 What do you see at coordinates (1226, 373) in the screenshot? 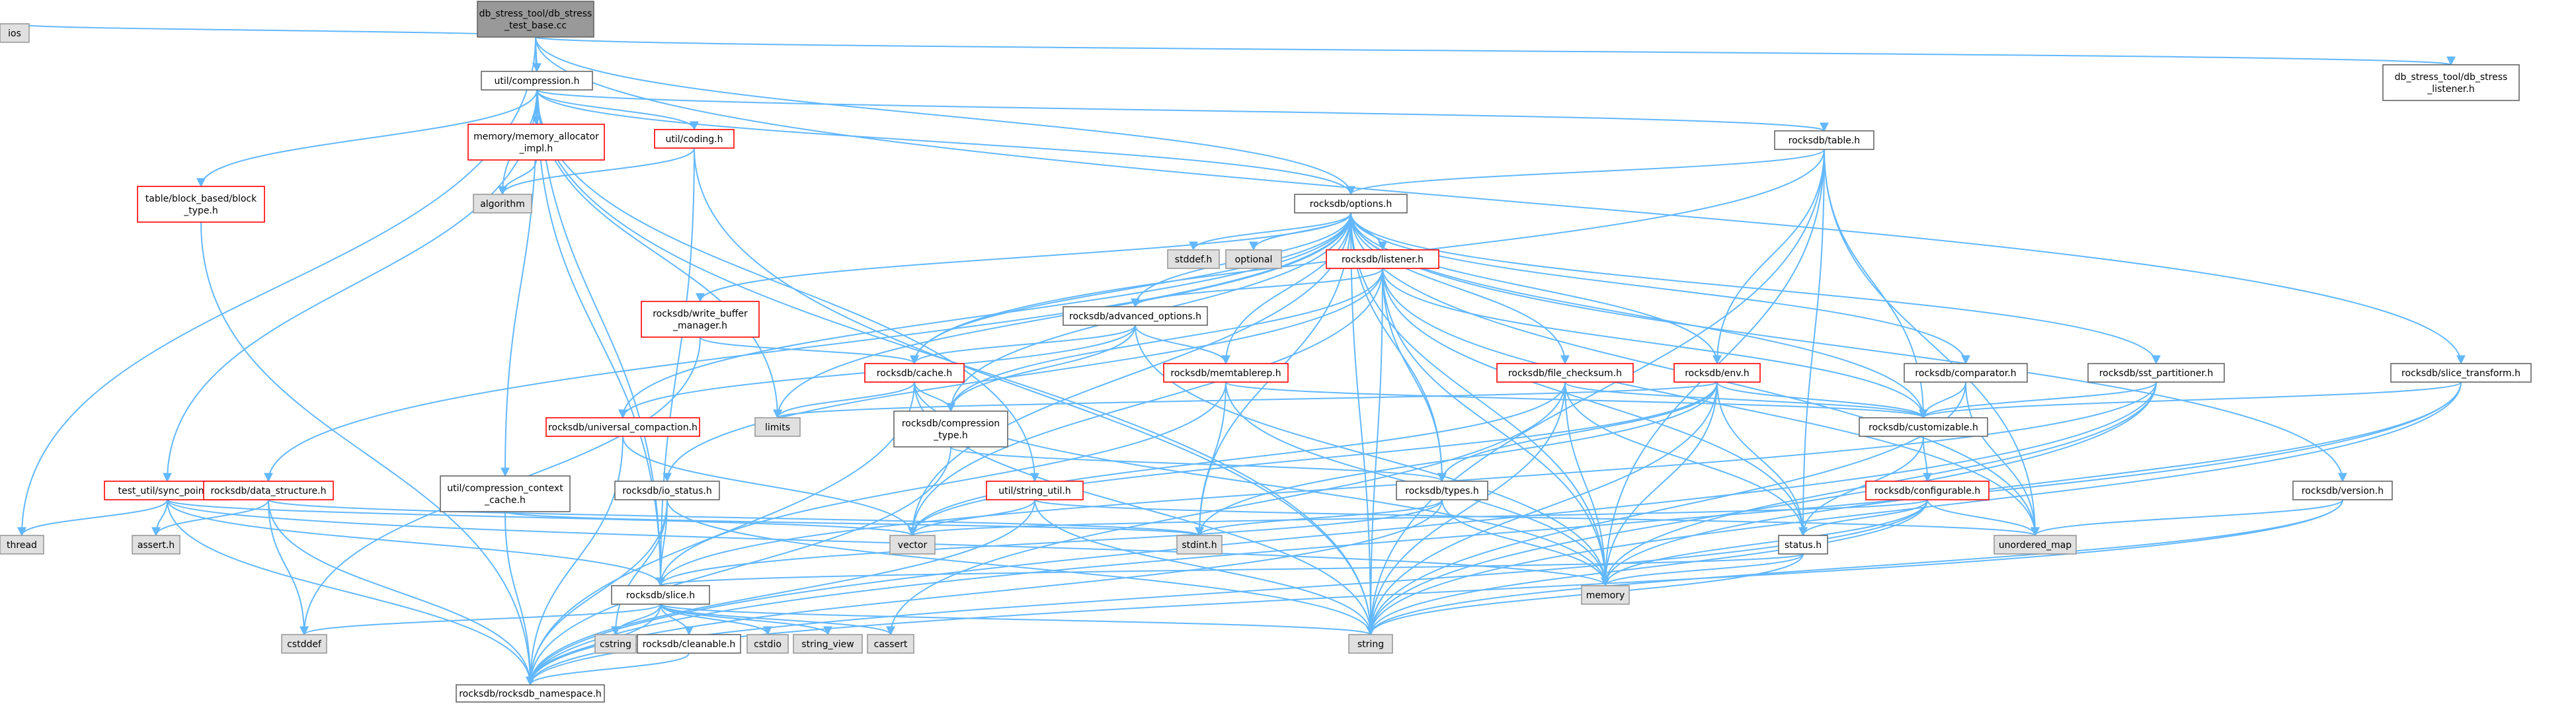
I see `node-memtablerep: rocksdb/memtablerep.h` at bounding box center [1226, 373].